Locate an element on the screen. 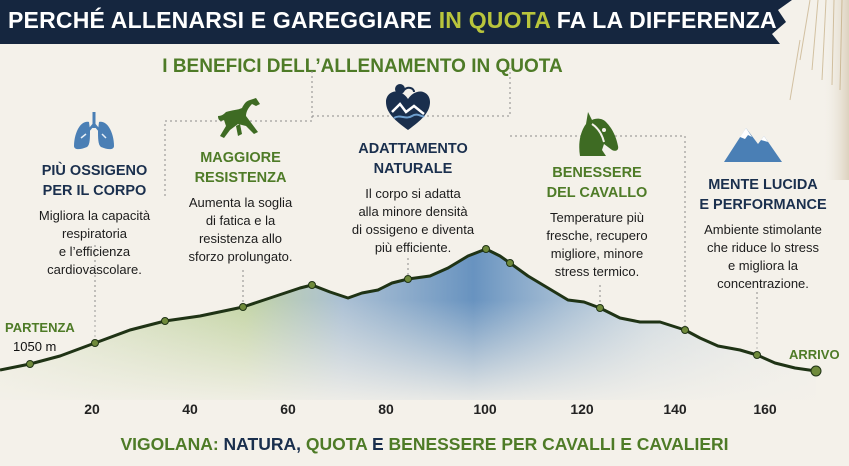  heart-icon is located at coordinates (408, 107).